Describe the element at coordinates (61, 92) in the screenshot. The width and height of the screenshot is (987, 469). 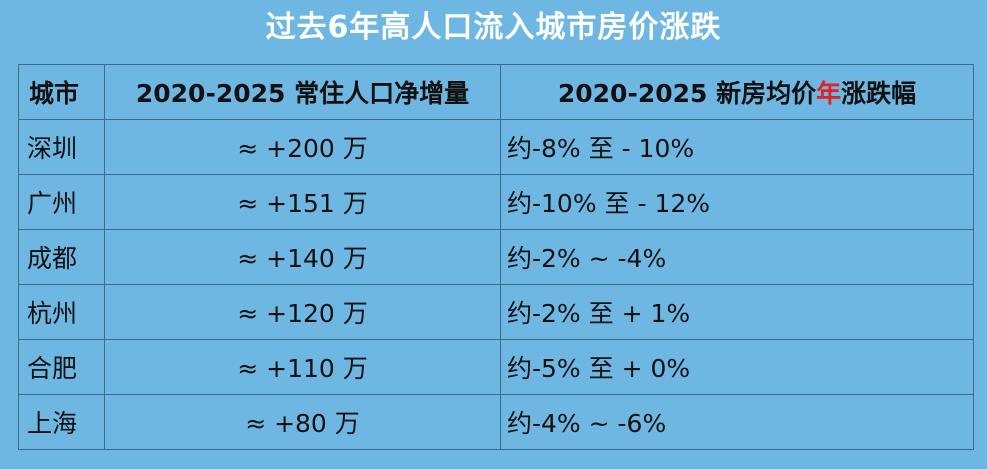
I see `header-city: 城市` at that location.